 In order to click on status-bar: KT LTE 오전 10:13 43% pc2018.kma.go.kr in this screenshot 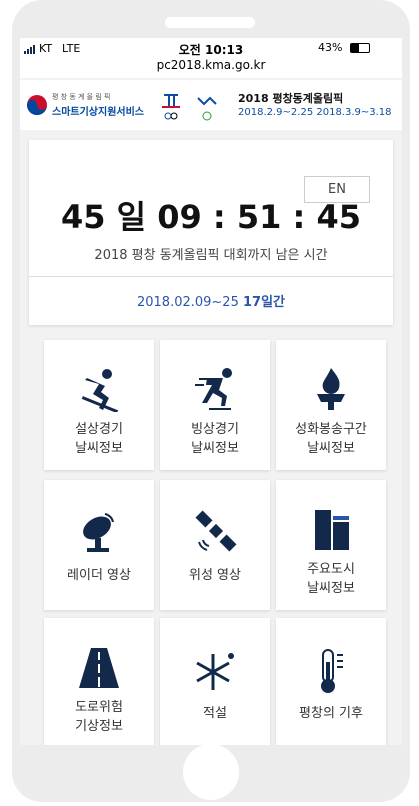, I will do `click(211, 58)`.